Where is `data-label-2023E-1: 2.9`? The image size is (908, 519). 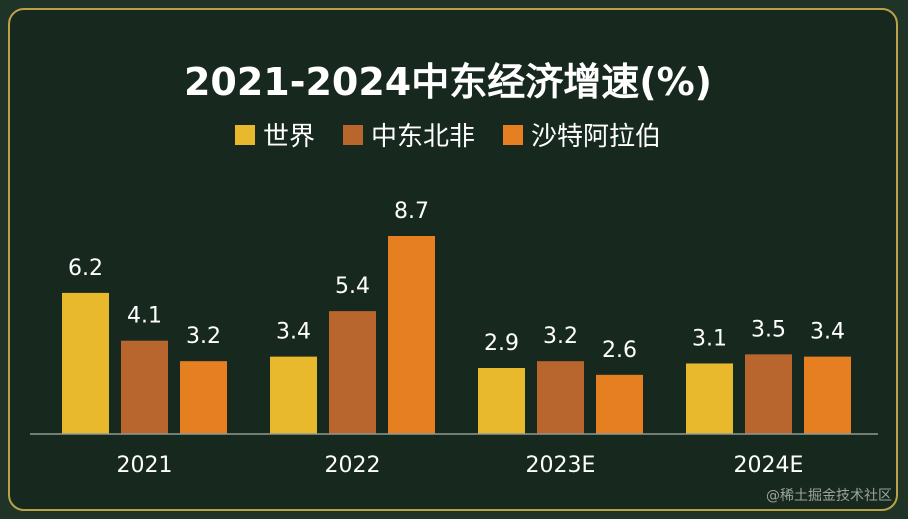 data-label-2023E-1: 2.9 is located at coordinates (501, 343).